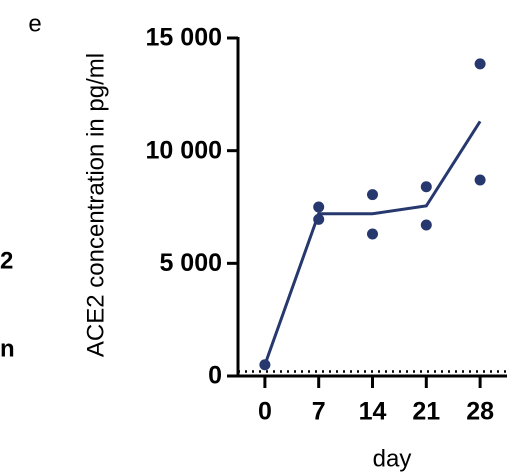 This screenshot has width=508, height=475. Describe the element at coordinates (7, 348) in the screenshot. I see `fragment: n` at that location.